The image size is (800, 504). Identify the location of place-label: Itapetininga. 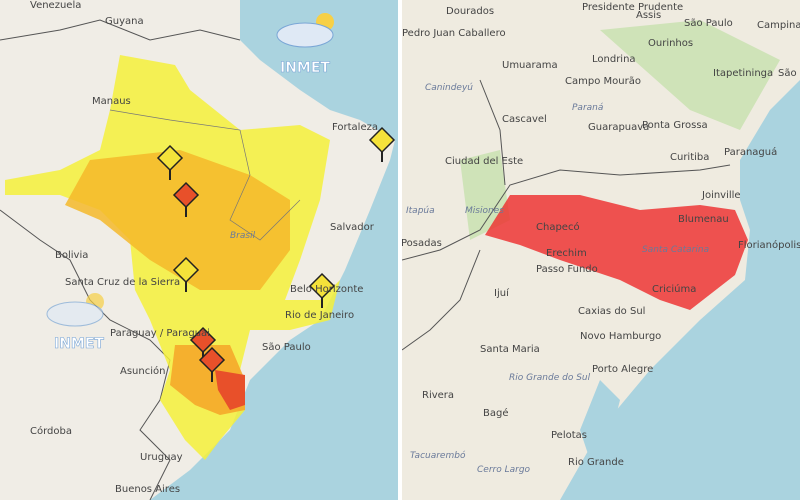
(743, 73).